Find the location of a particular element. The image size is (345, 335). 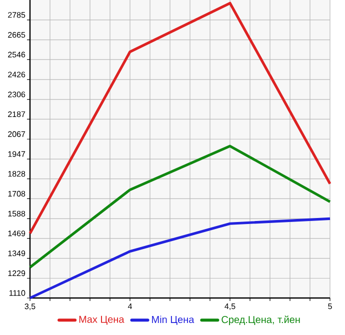

y-tick-label: 2785 is located at coordinates (17, 15).